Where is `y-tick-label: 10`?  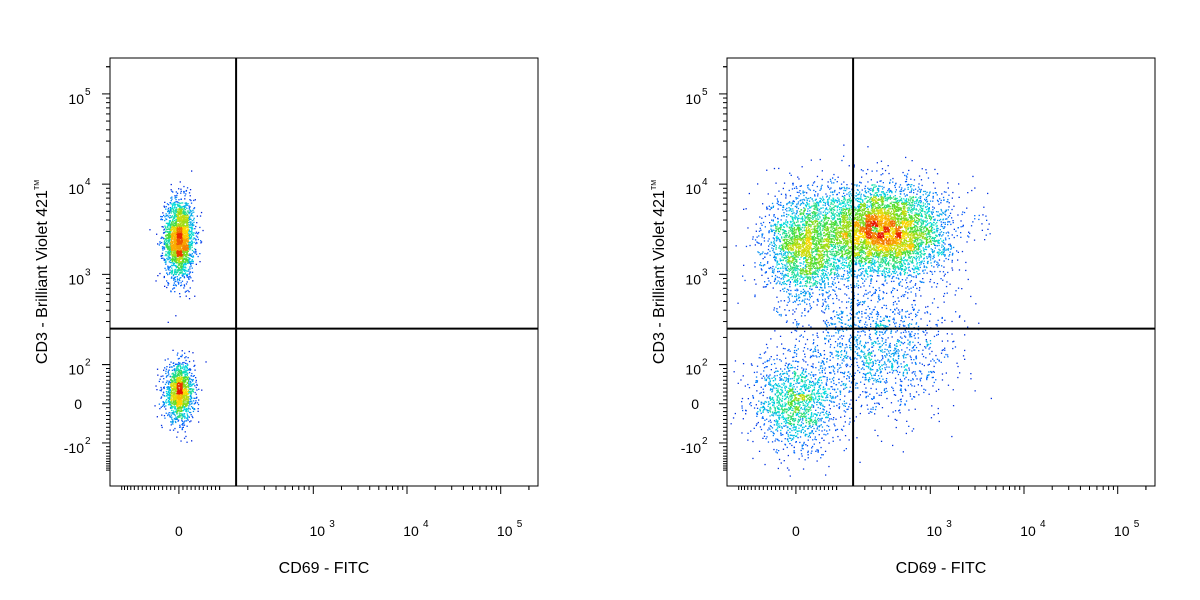 y-tick-label: 10 is located at coordinates (76, 99).